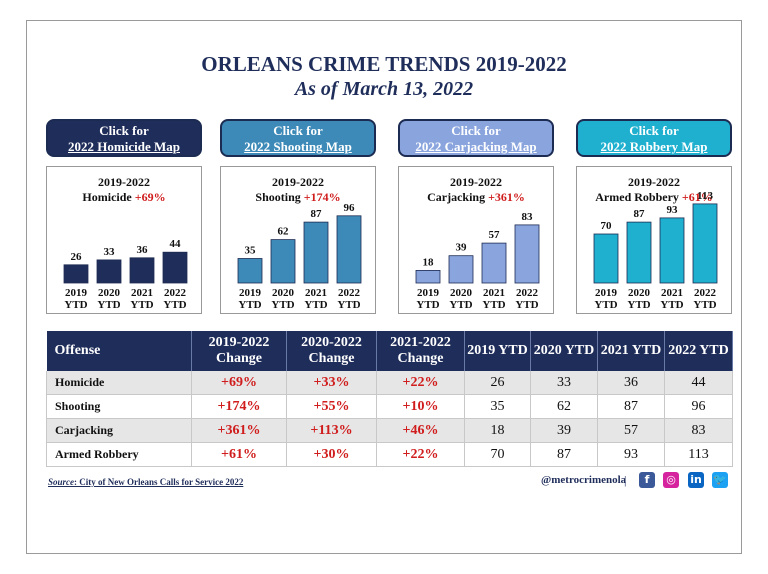  I want to click on data-label: 62, so click(284, 232).